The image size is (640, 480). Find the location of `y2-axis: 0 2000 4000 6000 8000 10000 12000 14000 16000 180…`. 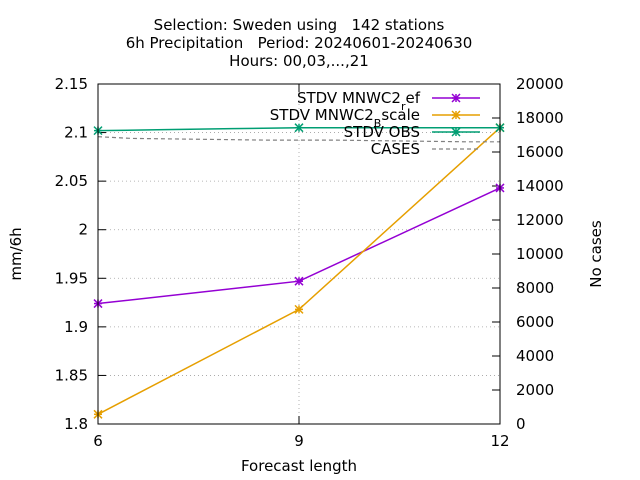

y2-axis: 0 2000 4000 6000 8000 10000 12000 14000 16000 180… is located at coordinates (528, 254).